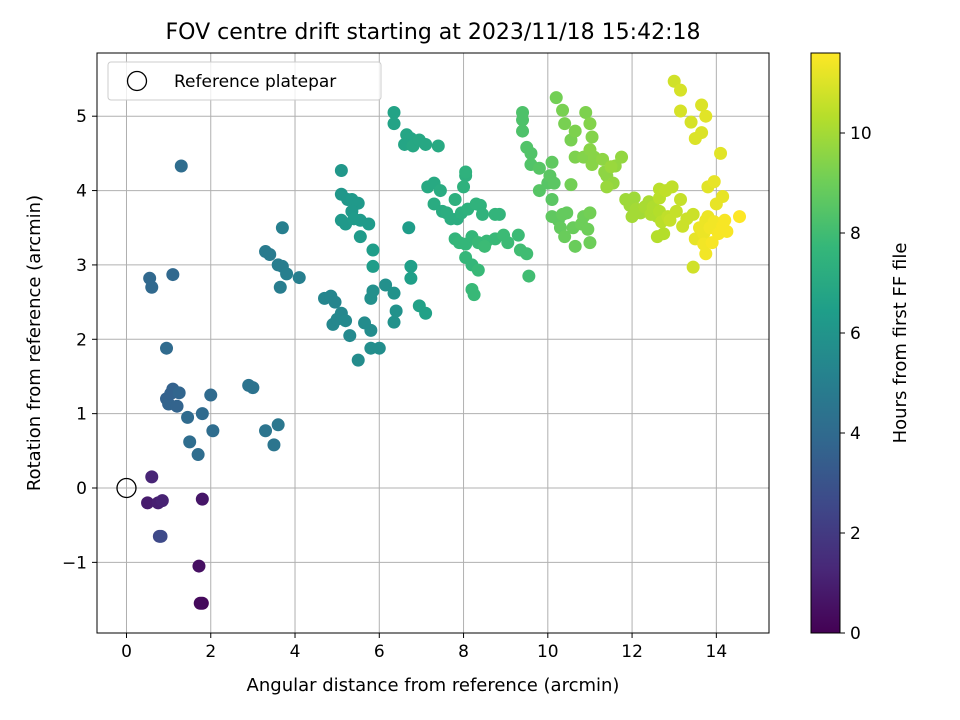  Describe the element at coordinates (137, 81) in the screenshot. I see `legend-marker` at that location.